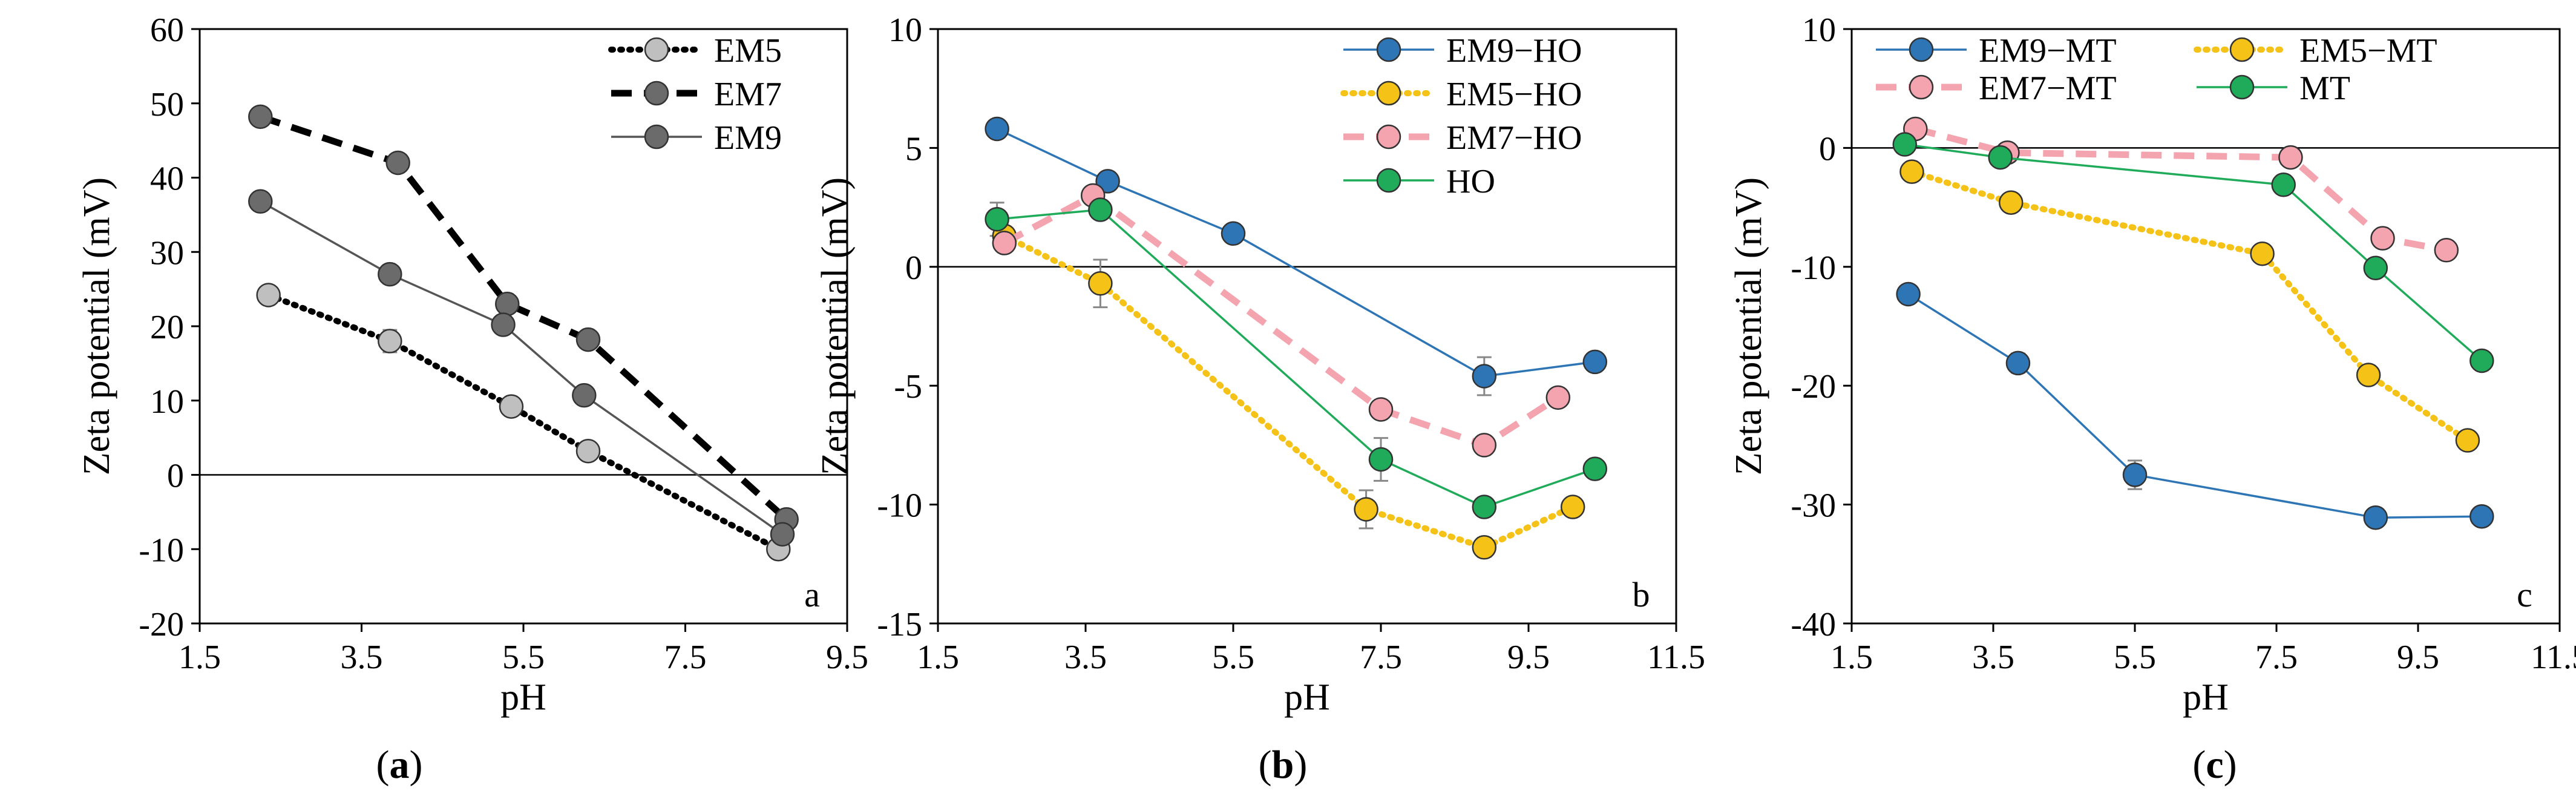 The height and width of the screenshot is (802, 2576). Describe the element at coordinates (2368, 51) in the screenshot. I see `legend-label: EM5−MT` at that location.